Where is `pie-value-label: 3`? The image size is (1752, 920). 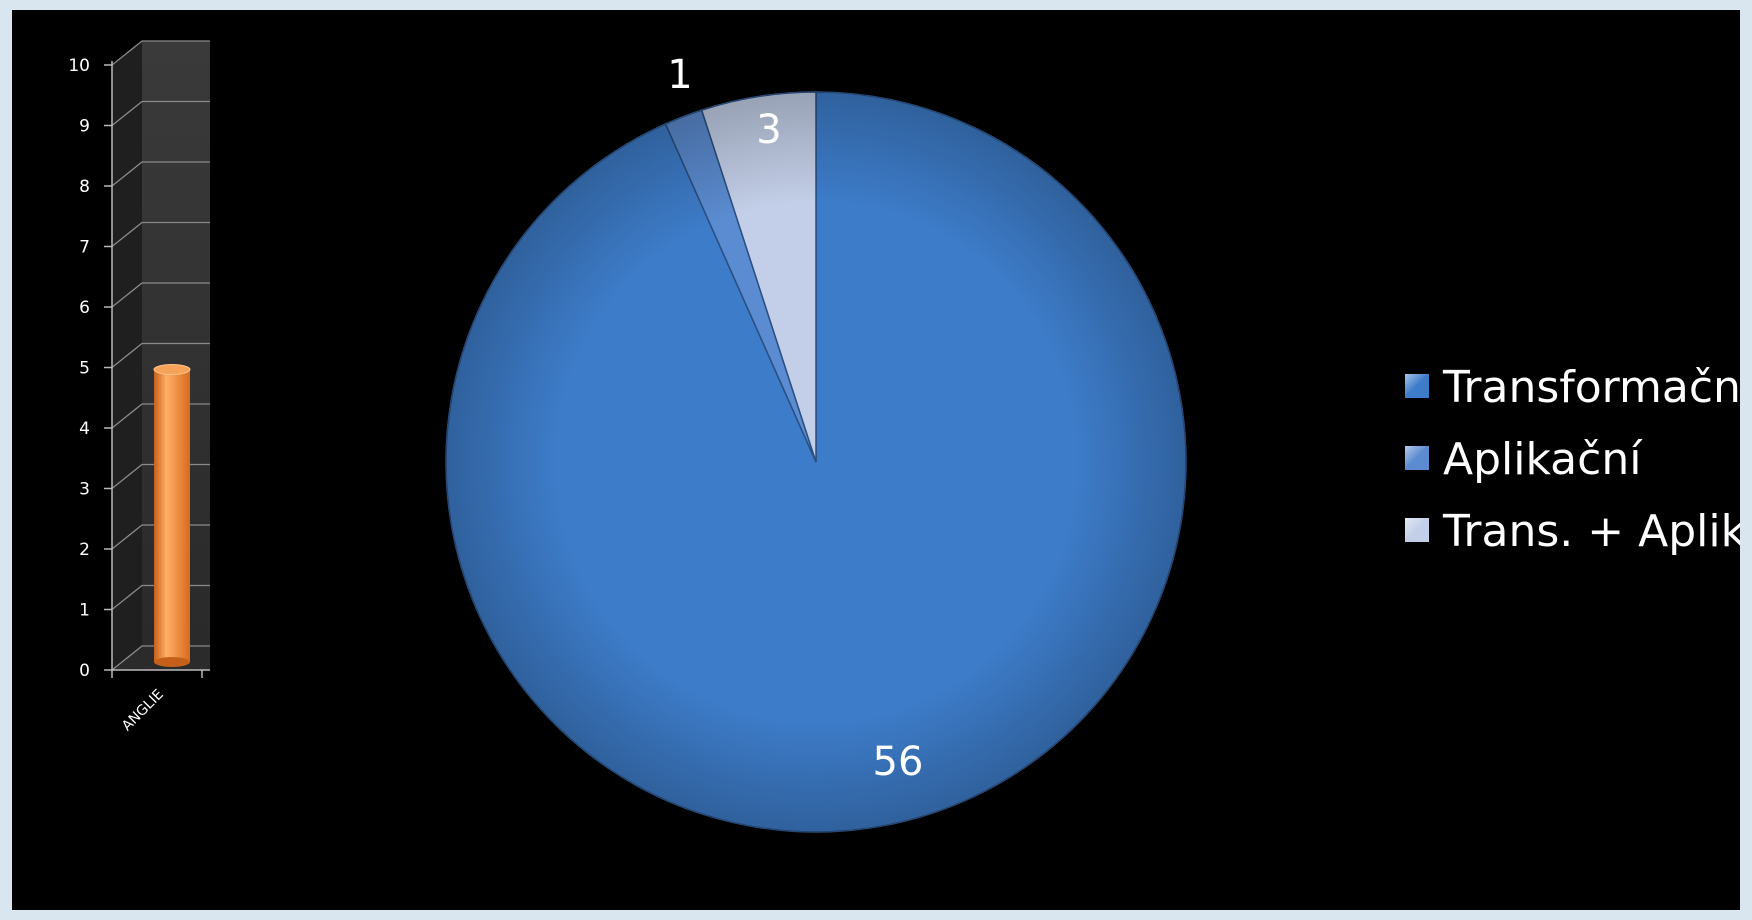
pie-value-label: 3 is located at coordinates (768, 130).